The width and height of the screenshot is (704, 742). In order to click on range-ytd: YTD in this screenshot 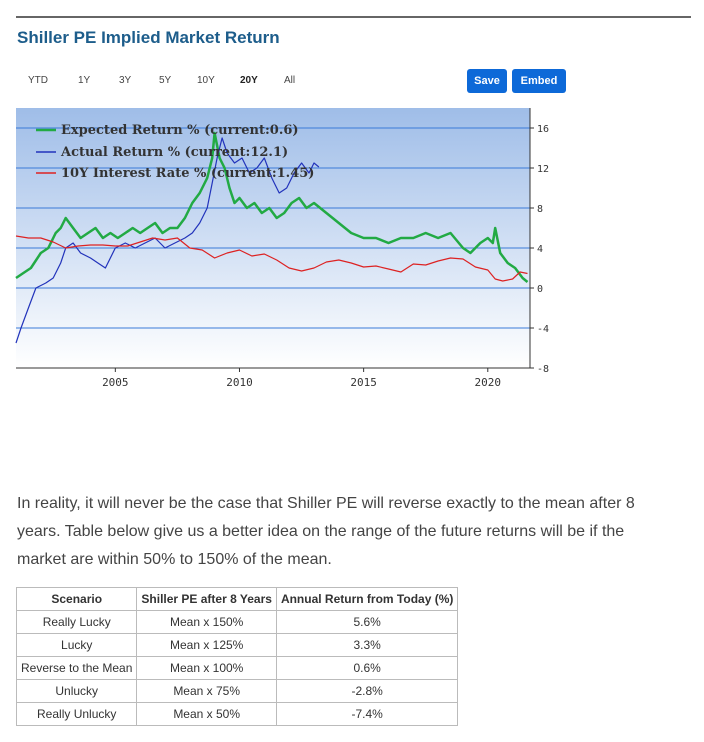, I will do `click(38, 80)`.